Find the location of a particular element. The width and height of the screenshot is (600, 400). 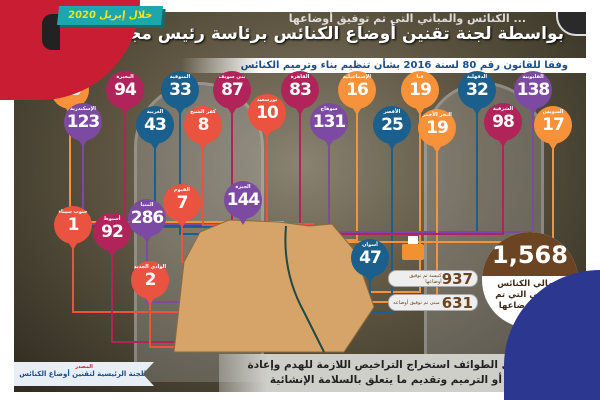

governorate-name: البحيرة is located at coordinates (125, 77).